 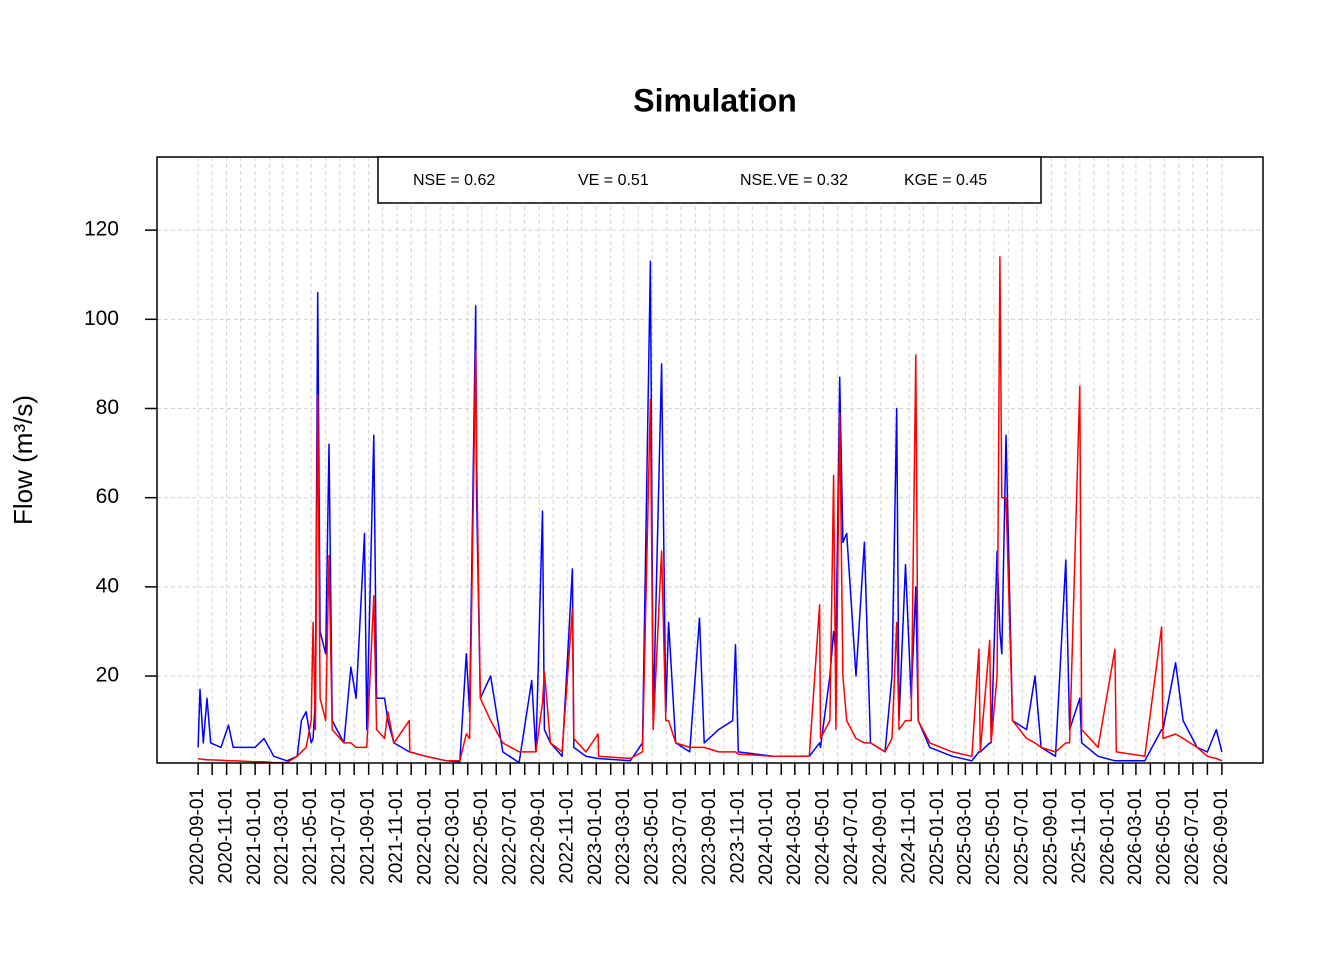 I want to click on x-tick-label: 2026-05-01, so click(x=1163, y=836).